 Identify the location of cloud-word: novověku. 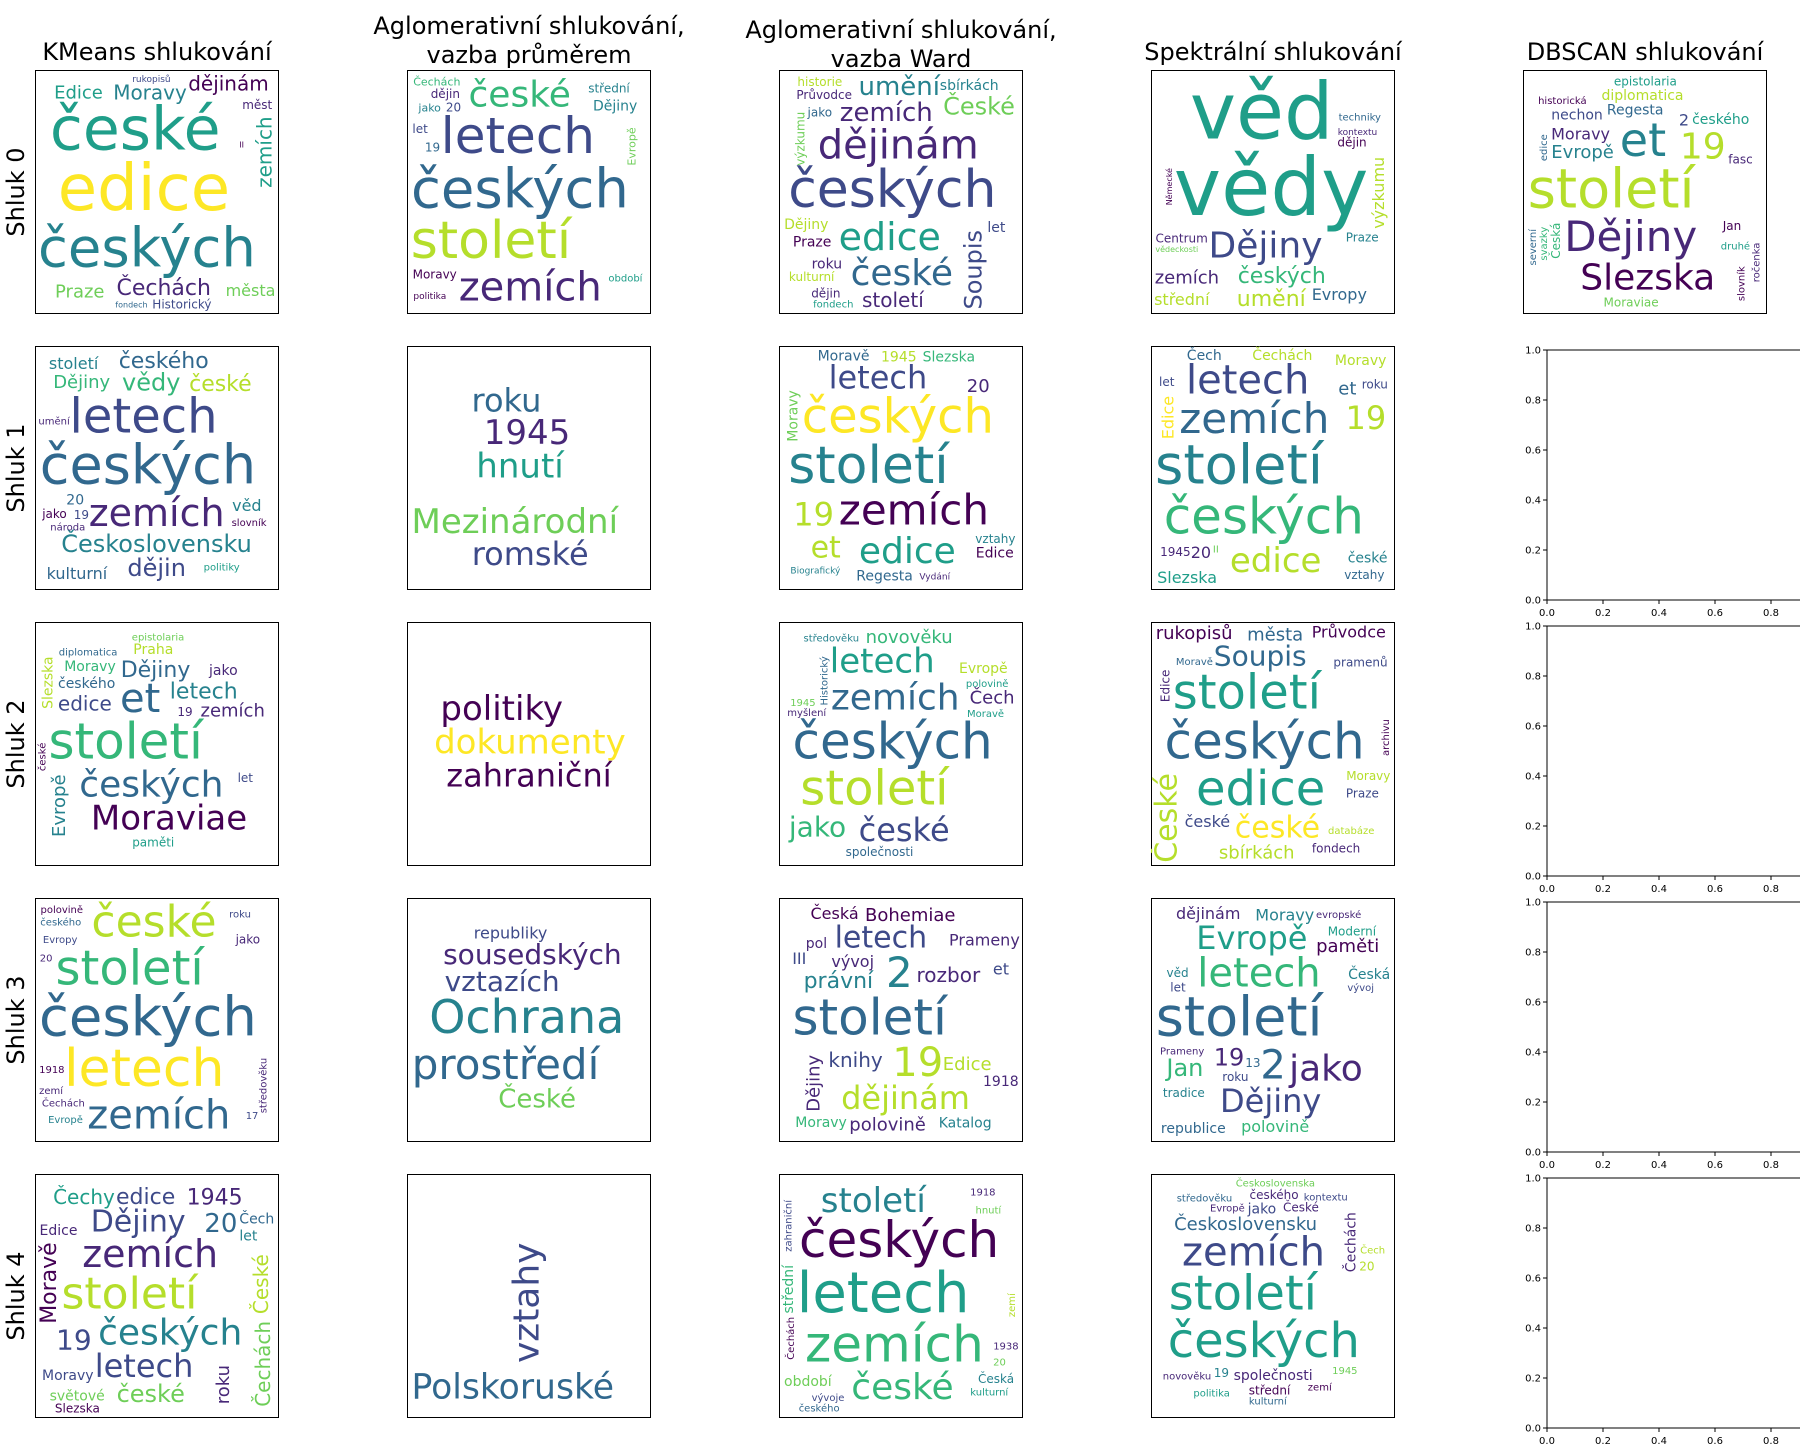
(909, 637).